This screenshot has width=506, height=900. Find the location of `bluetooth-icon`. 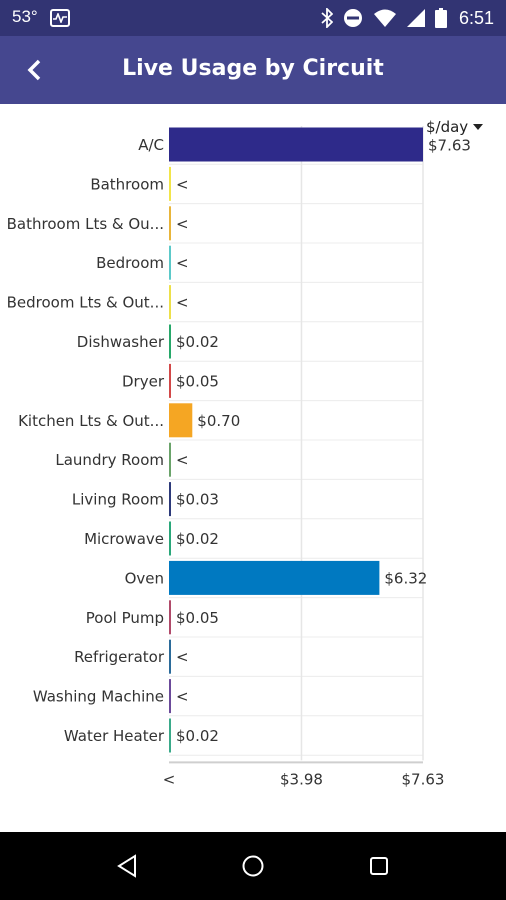

bluetooth-icon is located at coordinates (327, 18).